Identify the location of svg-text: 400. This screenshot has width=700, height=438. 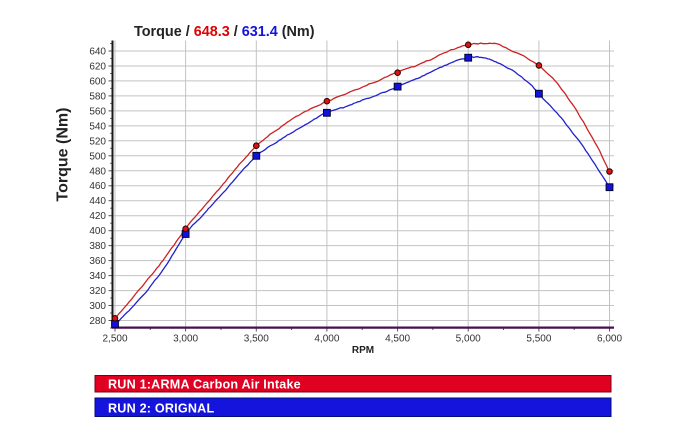
(97, 231).